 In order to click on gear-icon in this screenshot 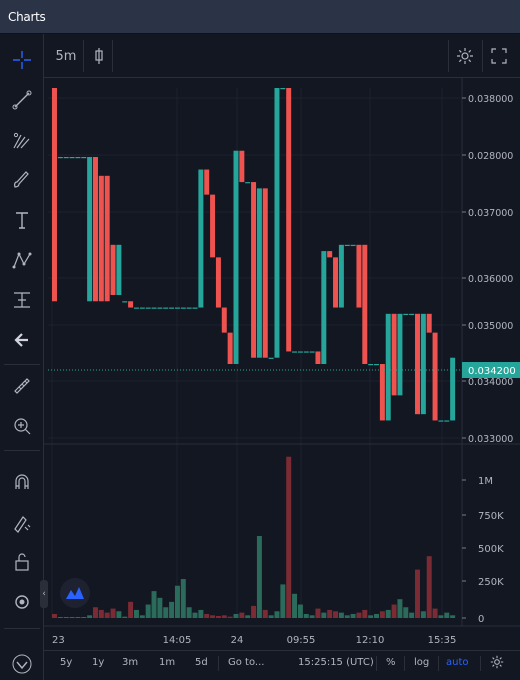, I will do `click(465, 56)`.